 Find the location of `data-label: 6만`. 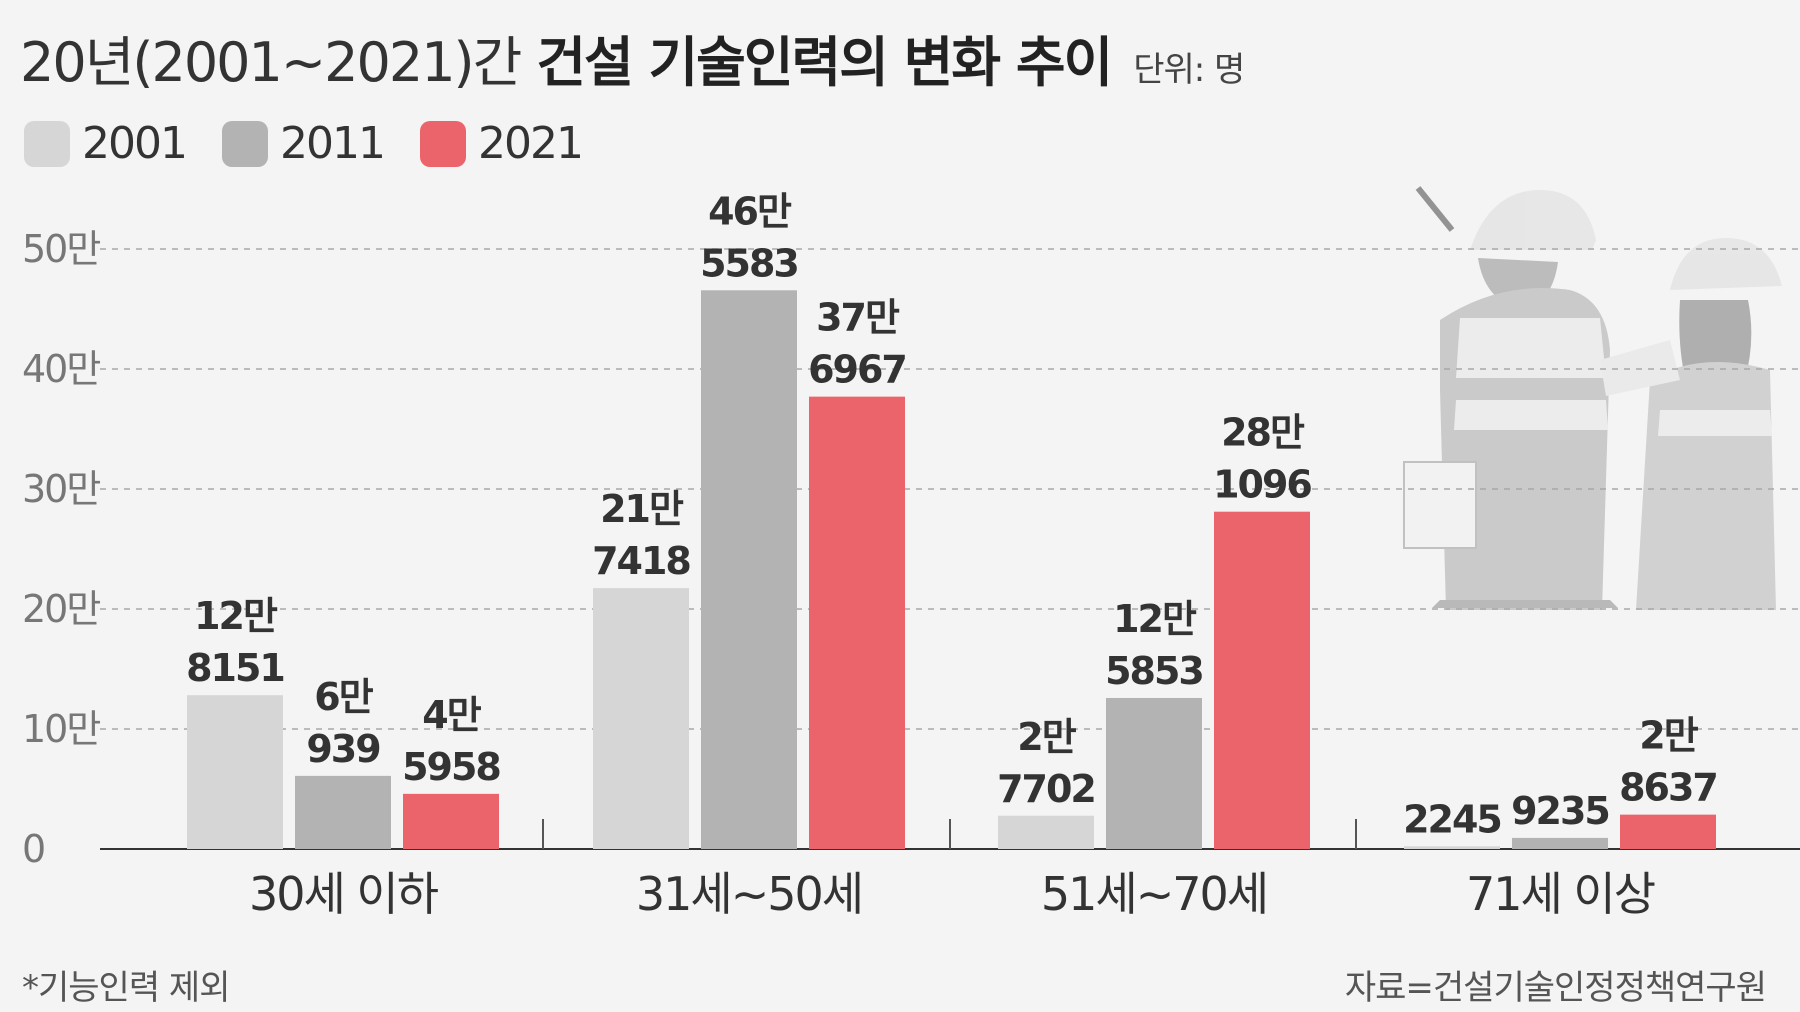

data-label: 6만 is located at coordinates (343, 697).